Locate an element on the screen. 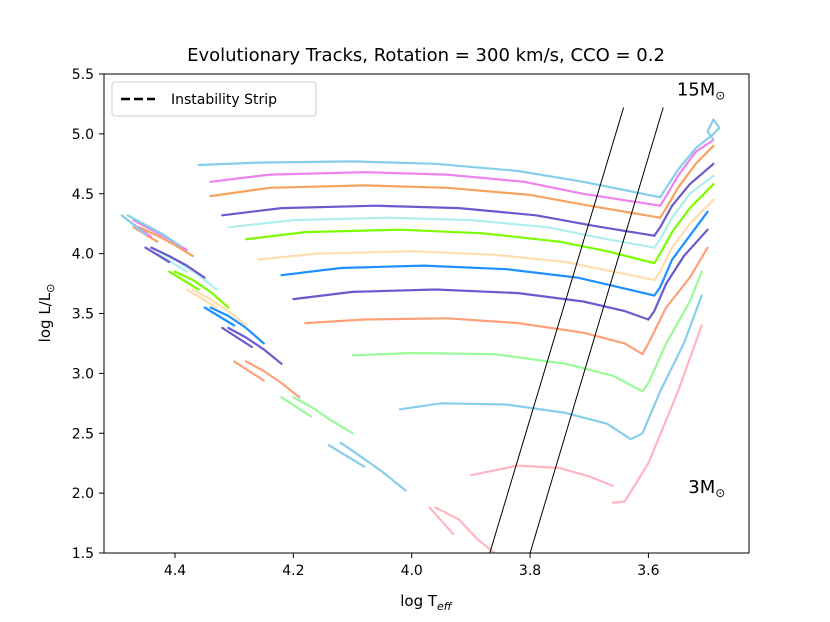 This screenshot has height=622, width=830. y-axis-title: log L/L⊙ is located at coordinates (46, 313).